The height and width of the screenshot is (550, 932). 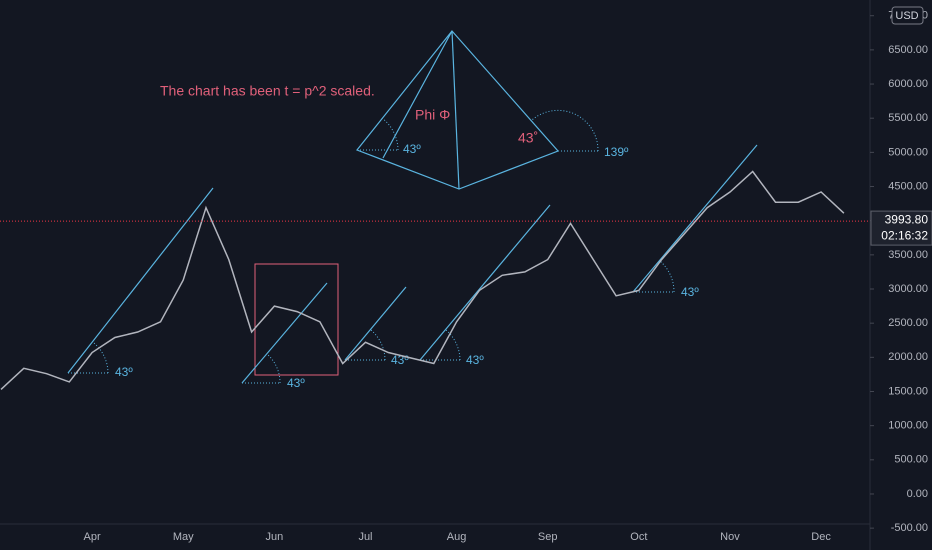 What do you see at coordinates (908, 84) in the screenshot?
I see `y-tick-label: 6000.00` at bounding box center [908, 84].